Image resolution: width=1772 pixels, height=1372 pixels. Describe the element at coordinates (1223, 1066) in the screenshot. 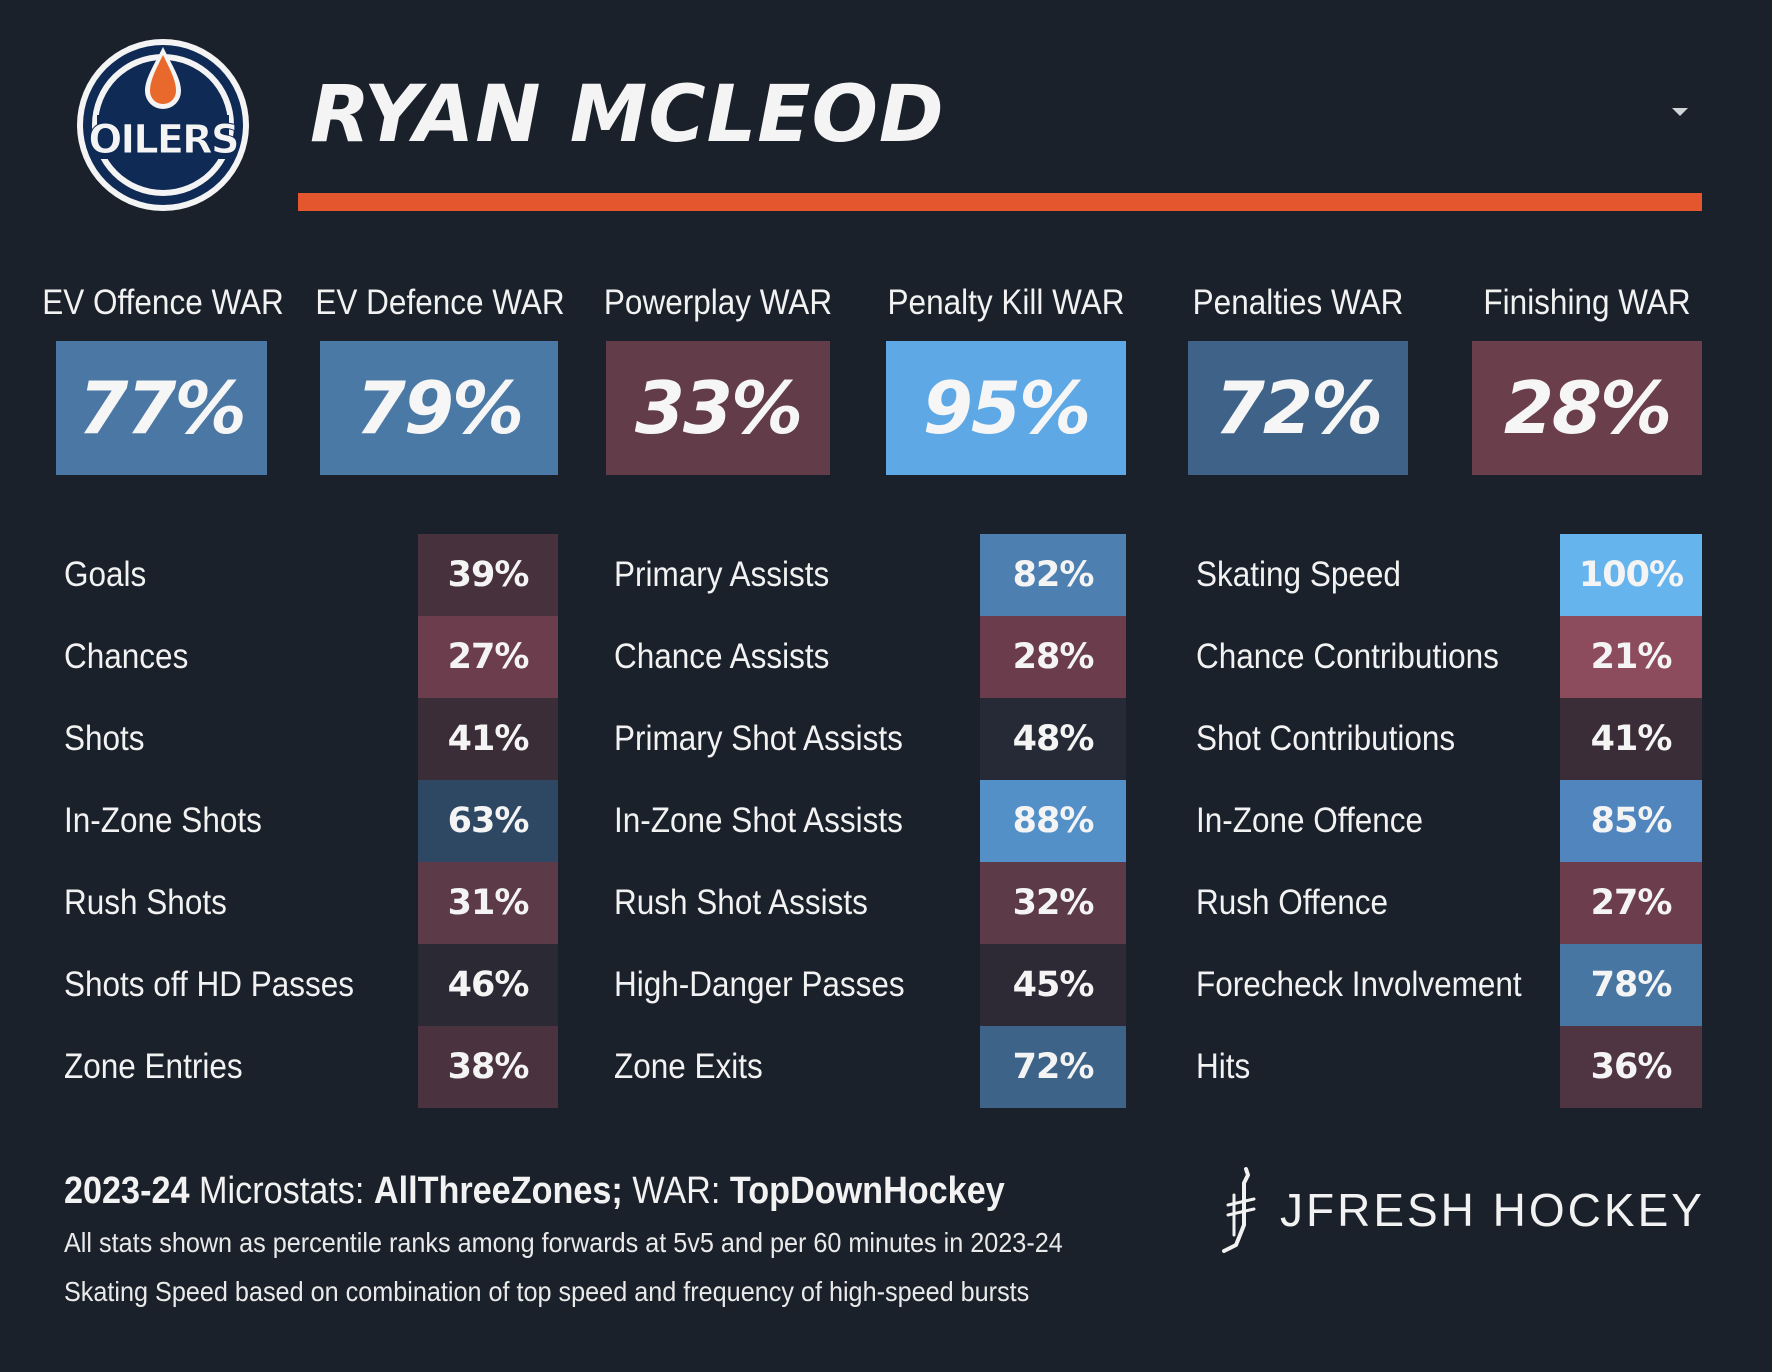

I see `stat-label: Hits` at that location.